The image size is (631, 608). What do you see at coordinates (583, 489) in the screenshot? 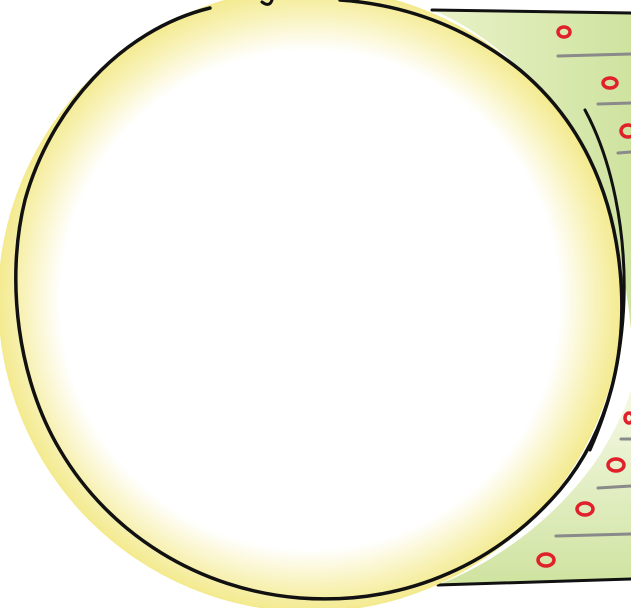
I see `tube-particles-bottom` at bounding box center [583, 489].